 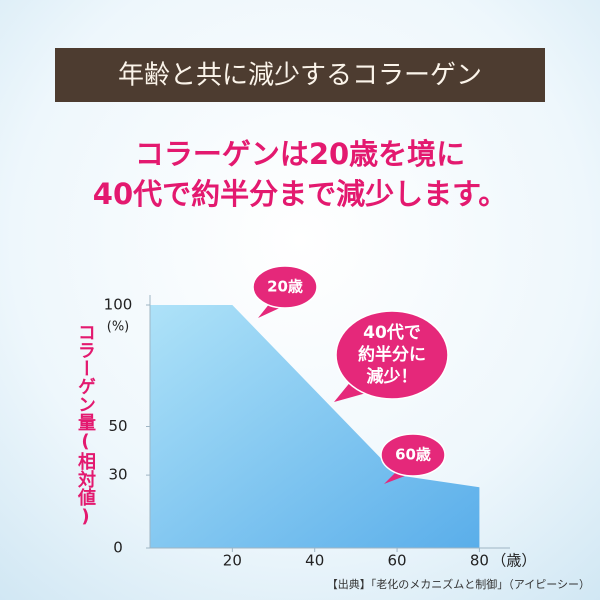 I want to click on callout-text: 20歳, so click(x=285, y=287).